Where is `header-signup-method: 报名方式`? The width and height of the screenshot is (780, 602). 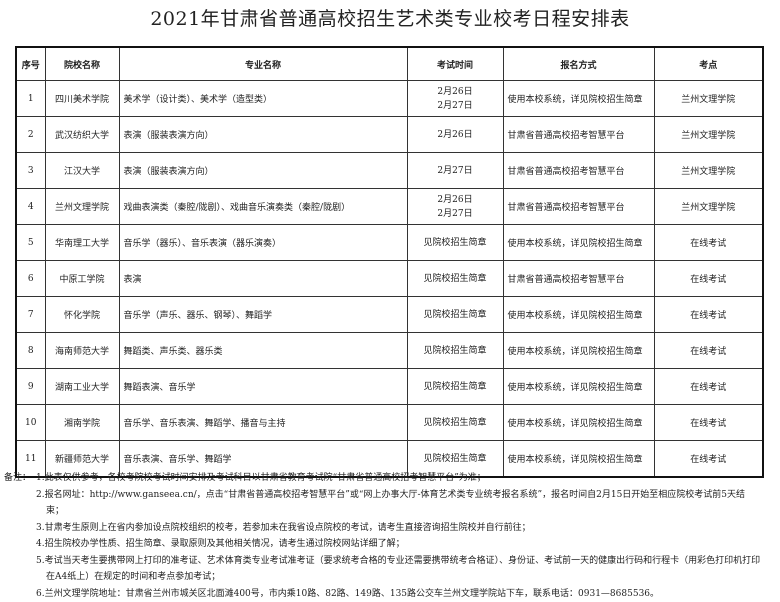
header-signup-method: 报名方式 is located at coordinates (578, 64).